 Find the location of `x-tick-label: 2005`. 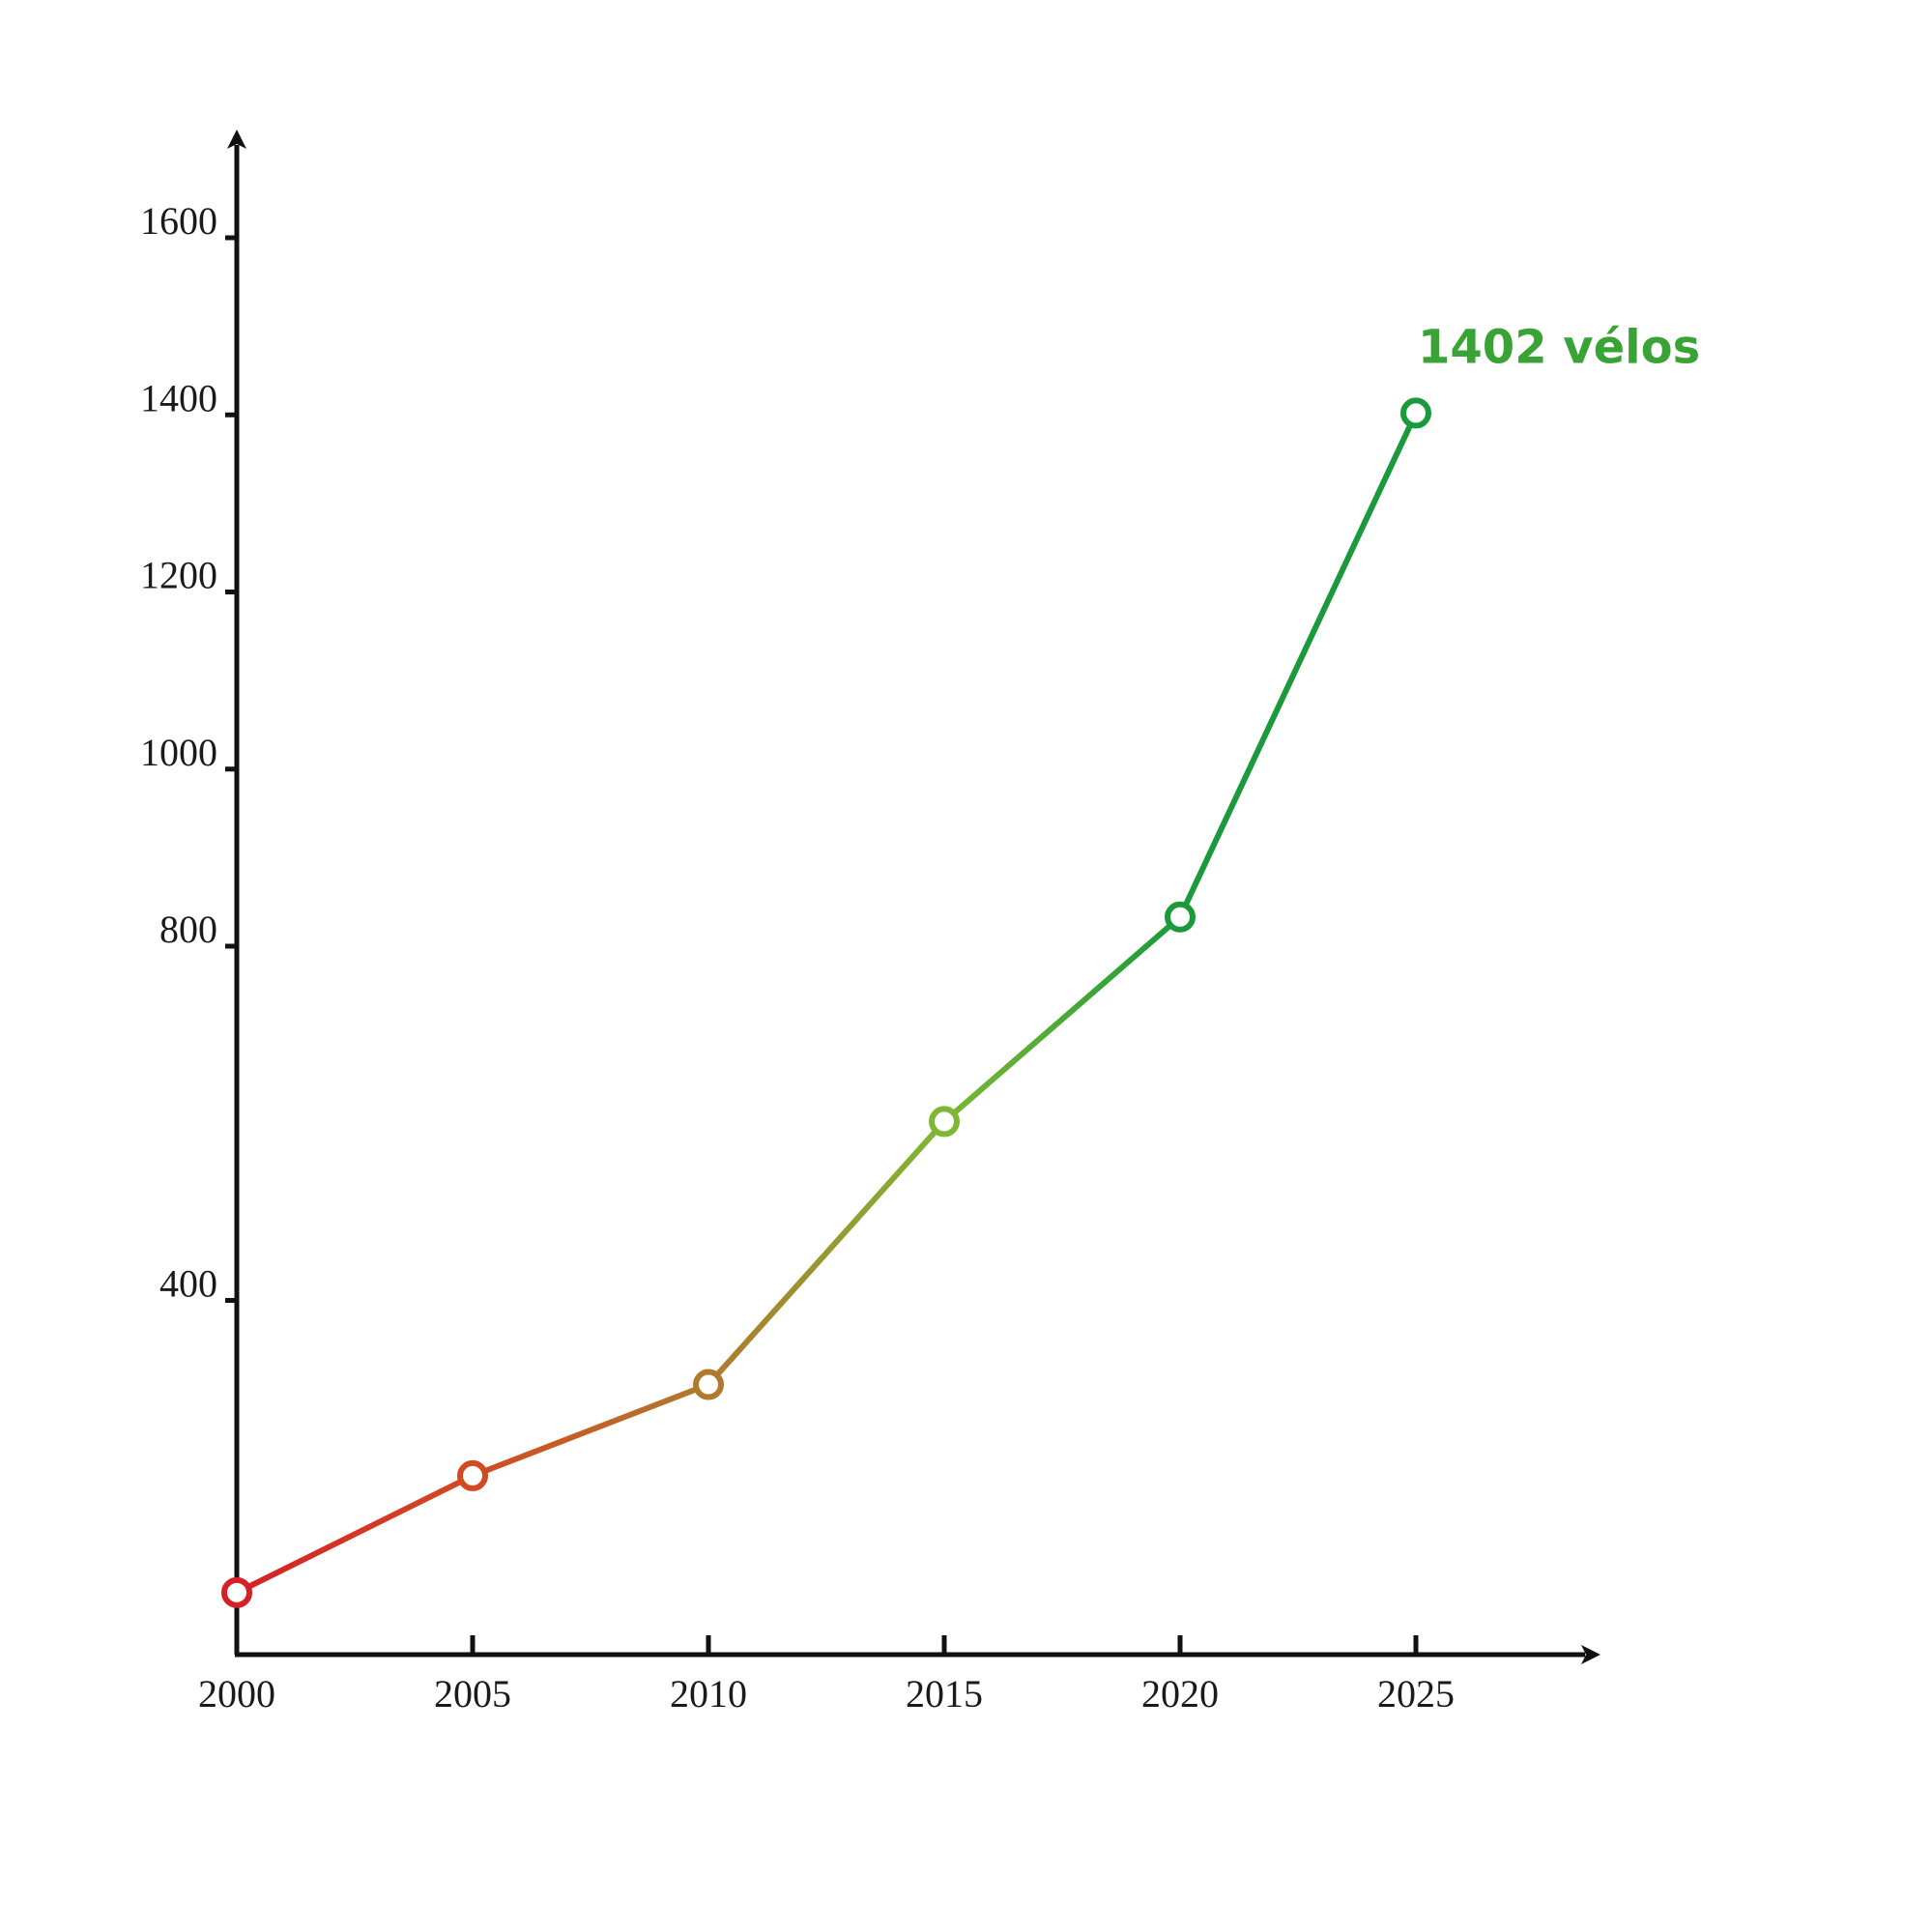

x-tick-label: 2005 is located at coordinates (472, 1694).